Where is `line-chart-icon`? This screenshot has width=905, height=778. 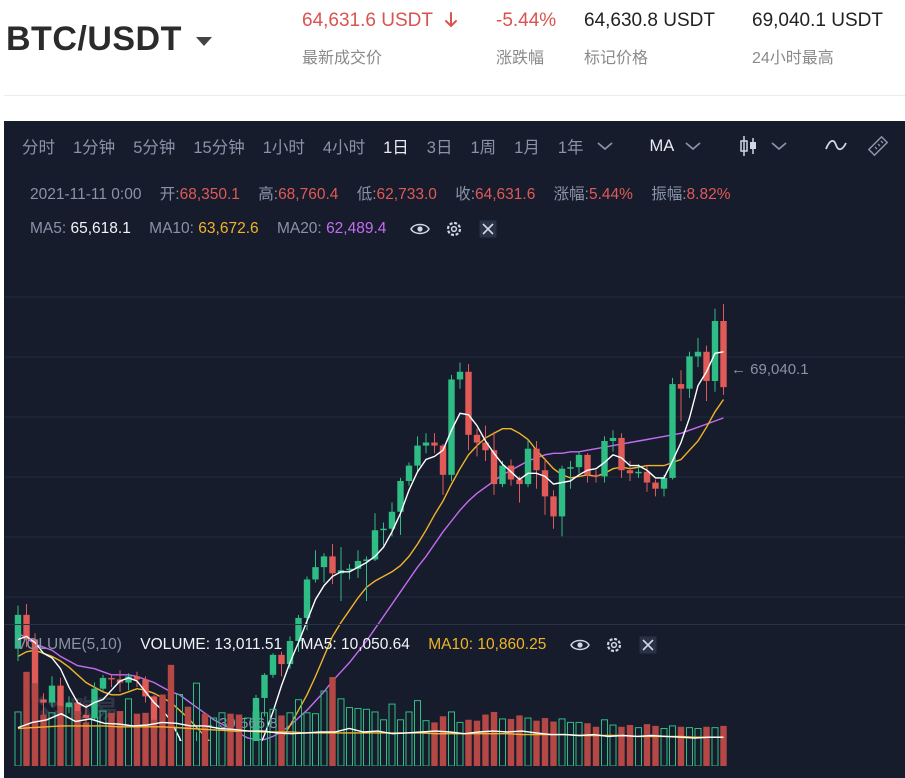
line-chart-icon is located at coordinates (836, 146).